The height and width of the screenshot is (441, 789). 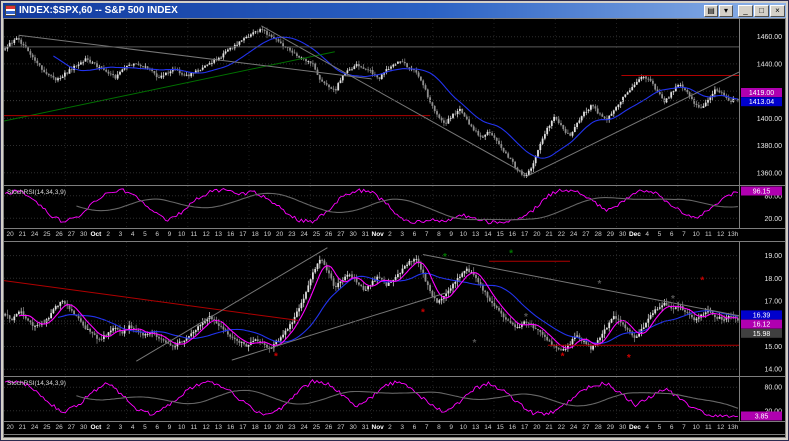 What do you see at coordinates (377, 427) in the screenshot?
I see `month-label: Nov` at bounding box center [377, 427].